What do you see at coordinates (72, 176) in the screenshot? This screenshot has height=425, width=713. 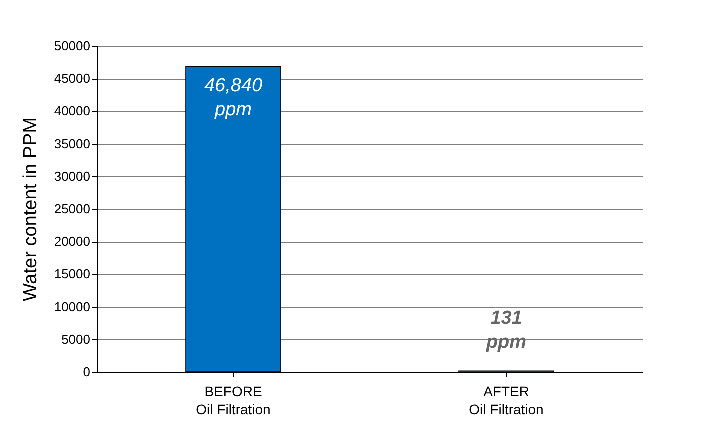 I see `y-tick-label: 30000` at bounding box center [72, 176].